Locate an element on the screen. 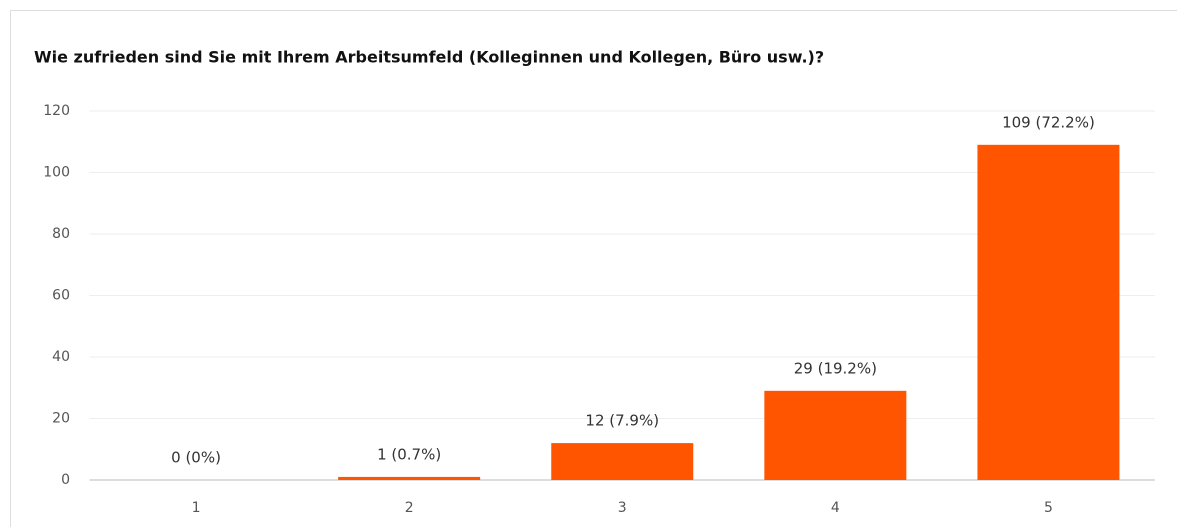 This screenshot has width=1177, height=527. value-label: 29 (19.2%) is located at coordinates (835, 368).